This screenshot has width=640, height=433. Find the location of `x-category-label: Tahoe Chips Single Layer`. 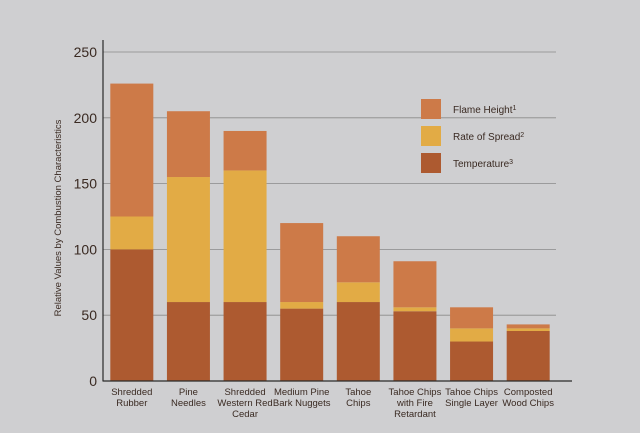

x-category-label: Tahoe Chips Single Layer is located at coordinates (471, 398).